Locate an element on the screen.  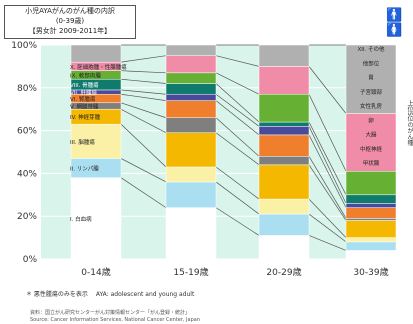
y-tick-label: 80% is located at coordinates (27, 89).